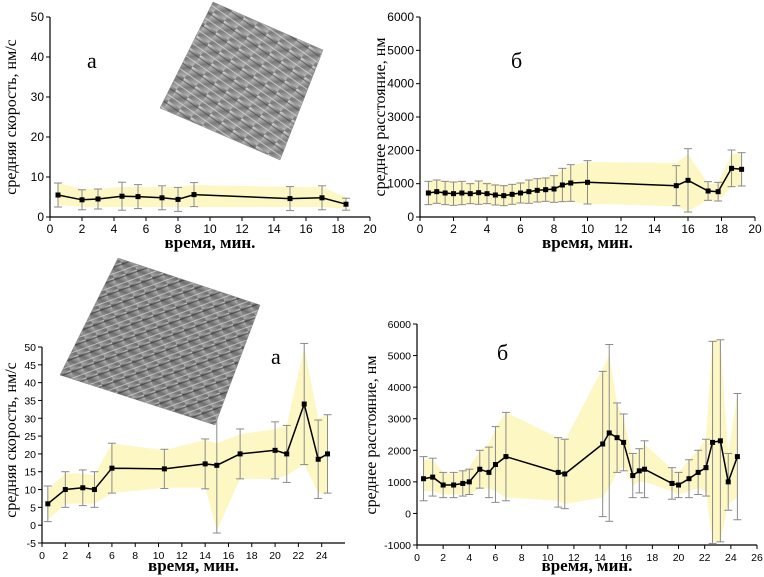 Image resolution: width=764 pixels, height=577 pixels. I want to click on y-tick-label: 50, so click(30, 348).